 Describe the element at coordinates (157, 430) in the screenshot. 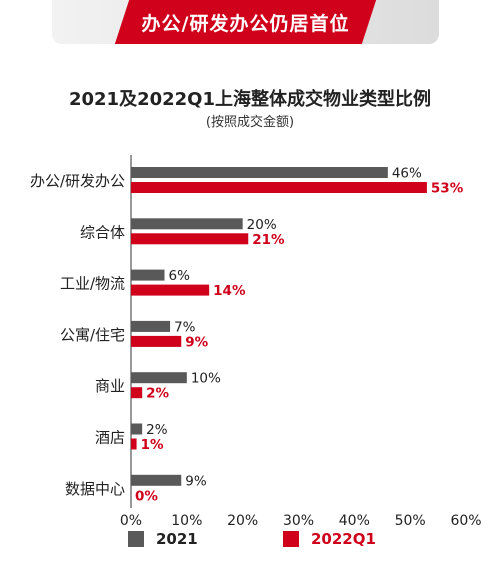

I see `data-label-2021: 2%` at that location.